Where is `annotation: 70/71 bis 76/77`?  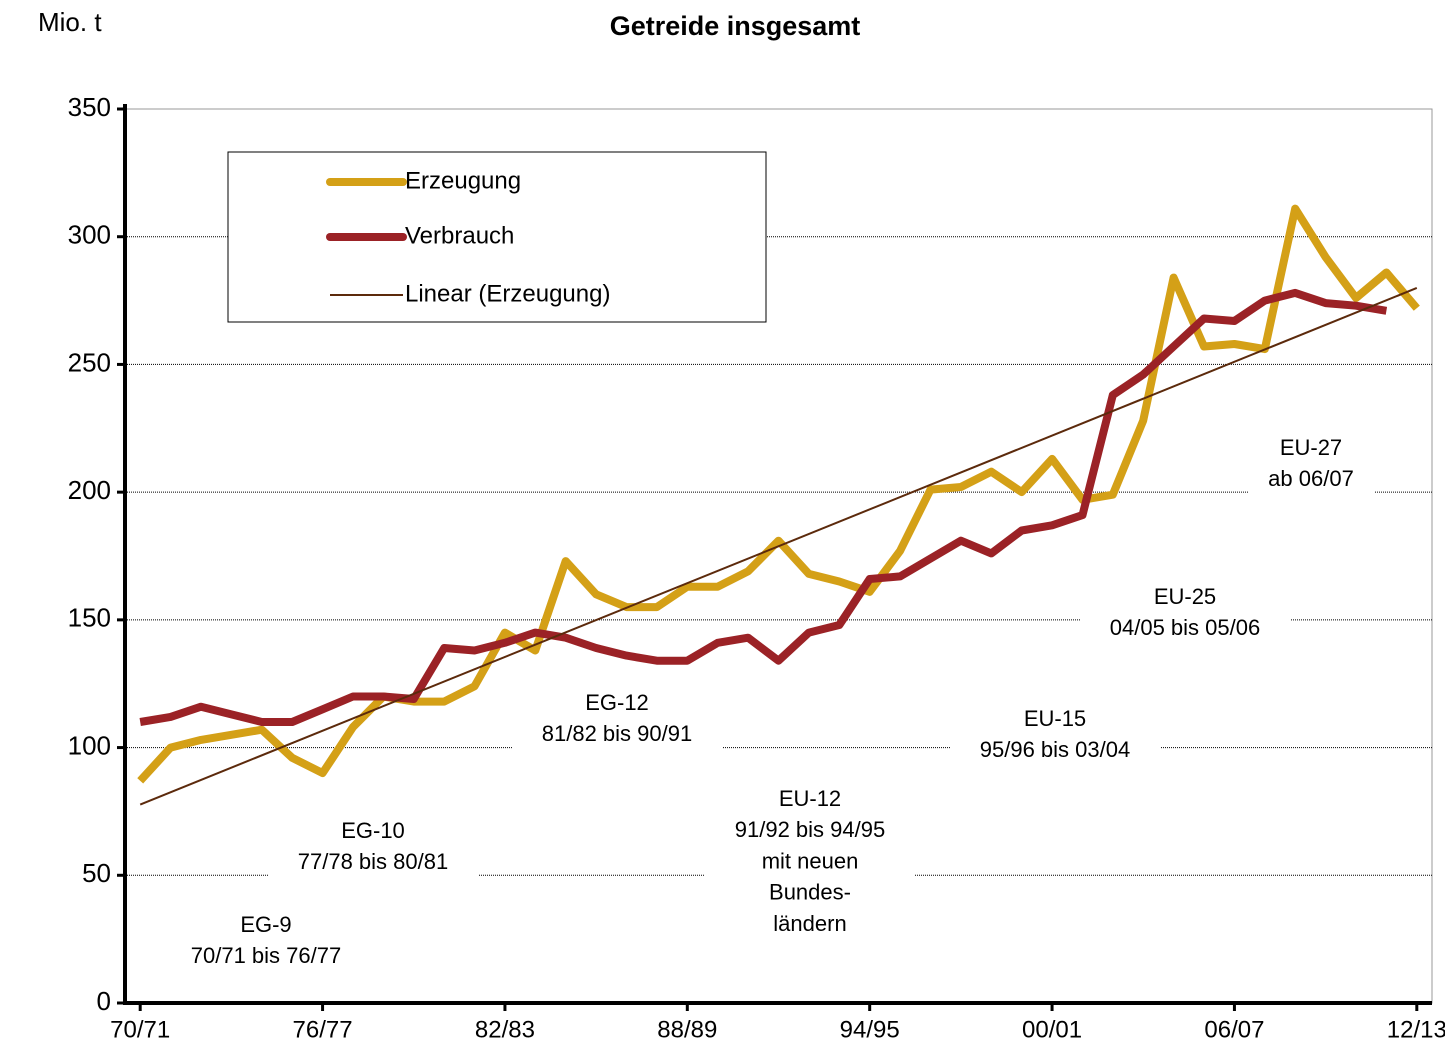
annotation: 70/71 bis 76/77 is located at coordinates (266, 955).